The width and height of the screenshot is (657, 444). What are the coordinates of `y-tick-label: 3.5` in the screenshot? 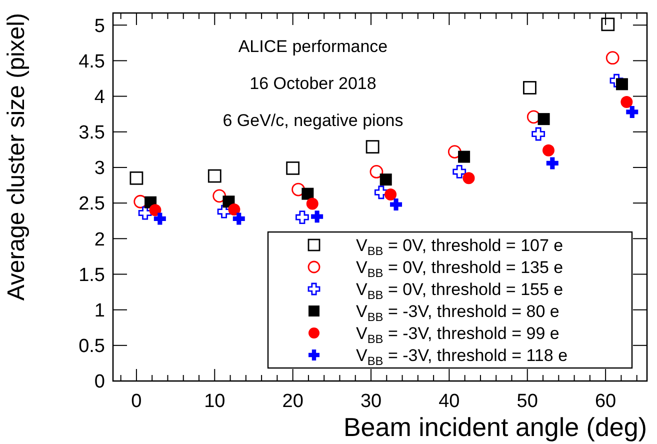 It's located at (91, 133).